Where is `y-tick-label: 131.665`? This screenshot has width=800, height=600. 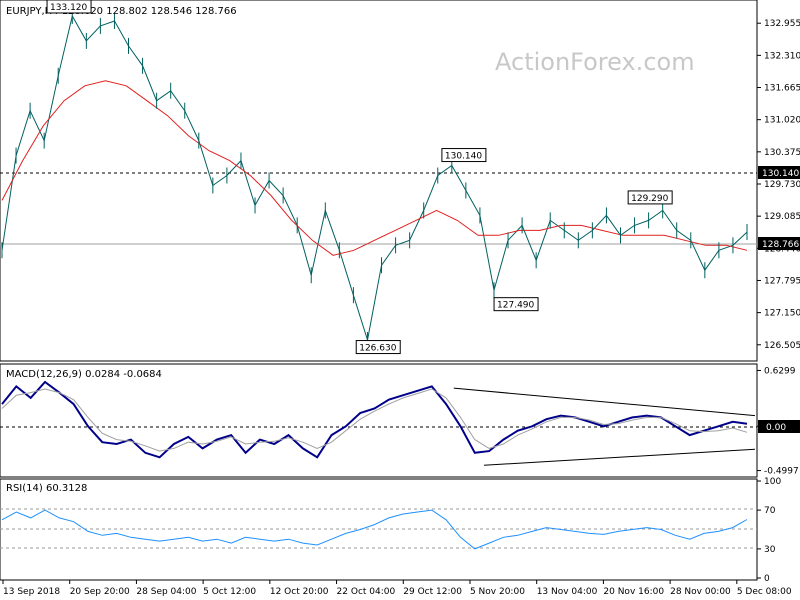 y-tick-label: 131.665 is located at coordinates (782, 89).